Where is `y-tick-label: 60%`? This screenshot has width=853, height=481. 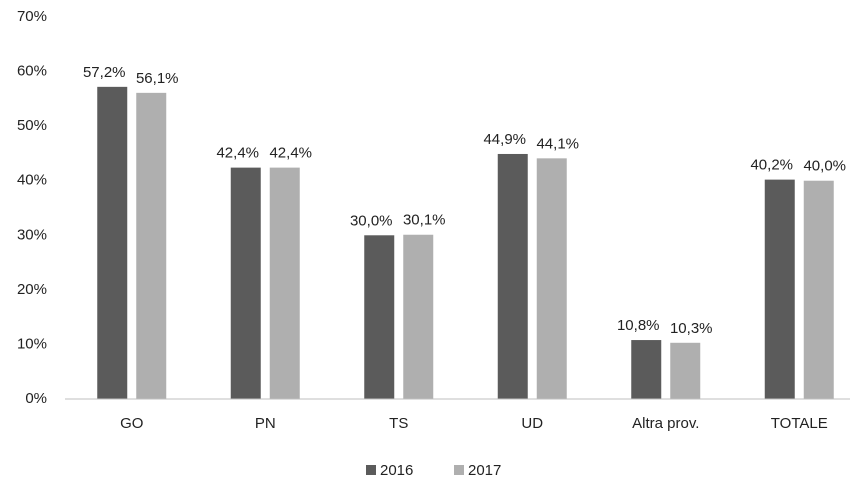 y-tick-label: 60% is located at coordinates (32, 71).